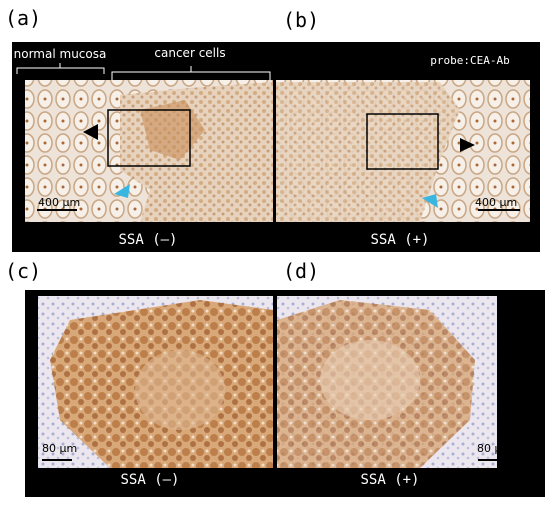 The image size is (550, 505). I want to click on panel-label: (b), so click(301, 20).